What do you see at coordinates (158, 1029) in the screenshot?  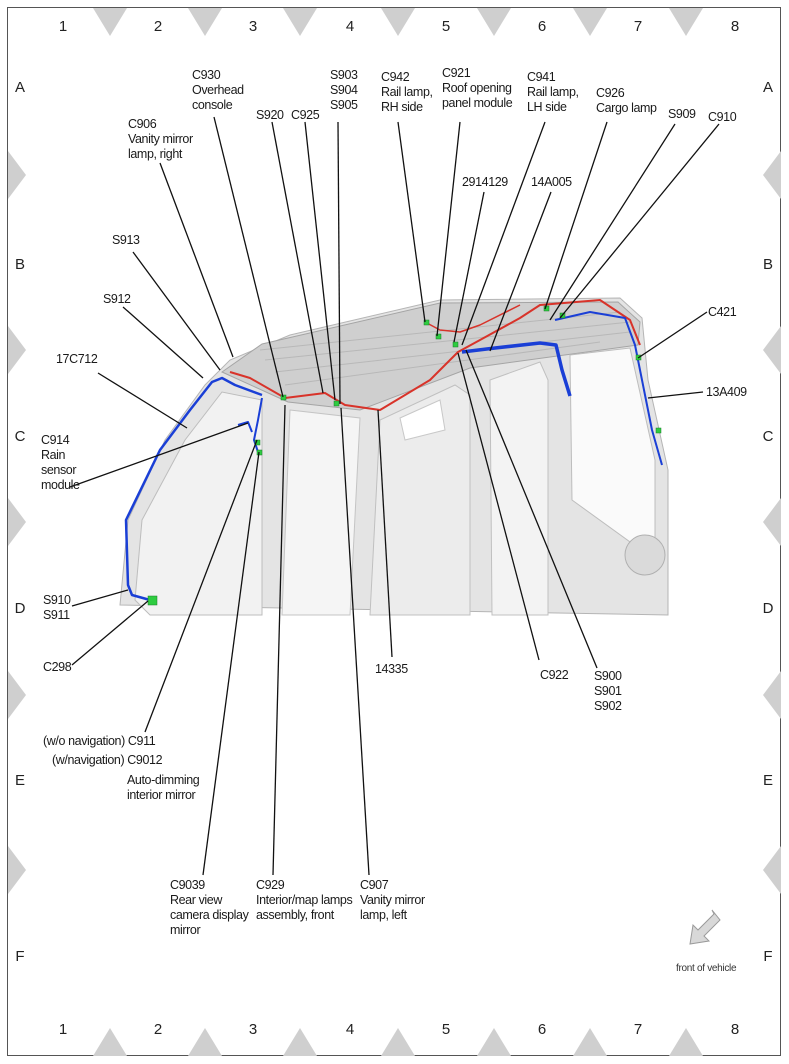 I see `grid-column-bottom-2: 2` at bounding box center [158, 1029].